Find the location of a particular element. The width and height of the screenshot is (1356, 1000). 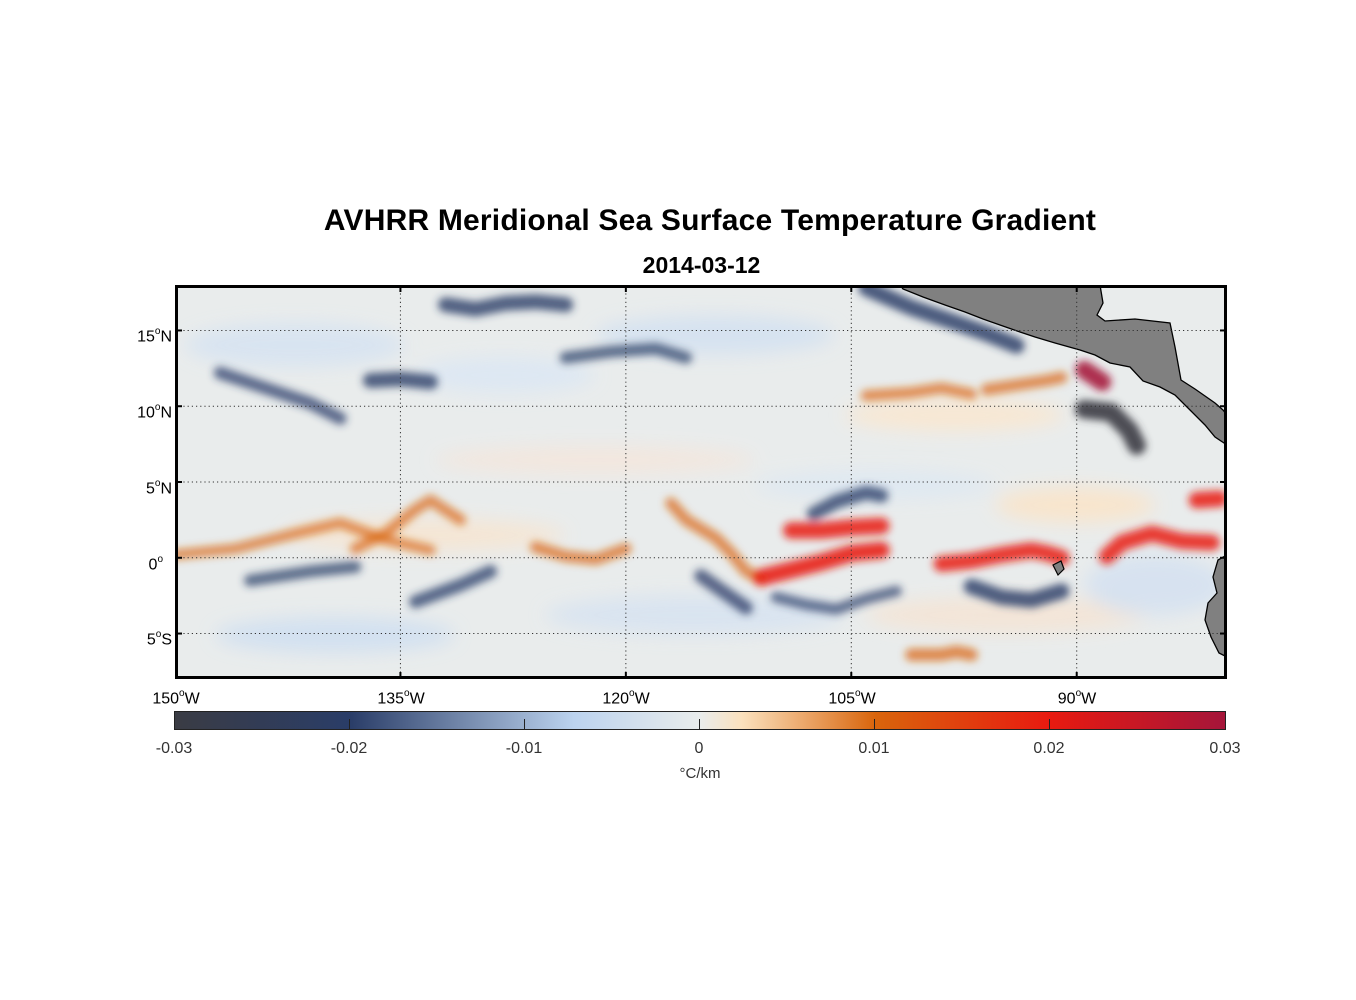

land-south-america is located at coordinates (1215, 606).